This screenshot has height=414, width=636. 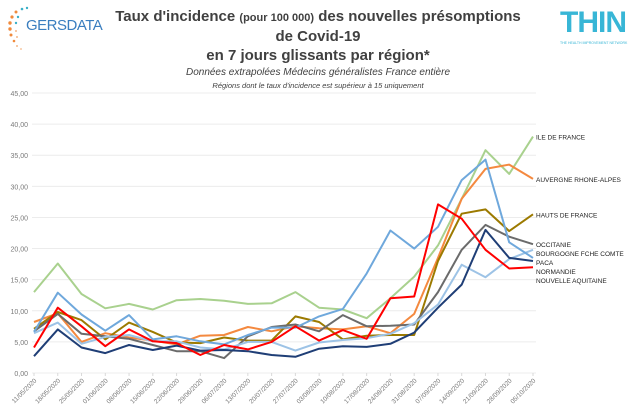 I want to click on series-label: BOURGOGNE FCHE COMTE, so click(x=580, y=254).